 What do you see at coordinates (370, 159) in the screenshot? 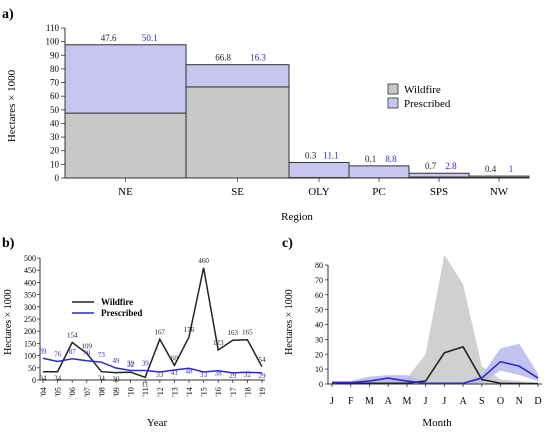
I see `panel-a-value-label-wildfire: 0.1` at bounding box center [370, 159].